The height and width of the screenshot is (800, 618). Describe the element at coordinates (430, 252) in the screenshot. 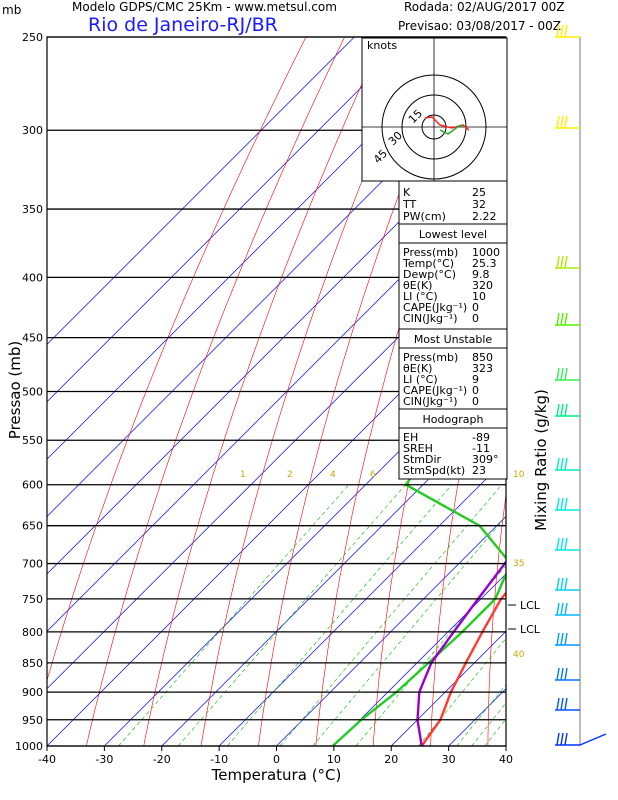

I see `lowest-level-row-label: Press(mb)` at that location.